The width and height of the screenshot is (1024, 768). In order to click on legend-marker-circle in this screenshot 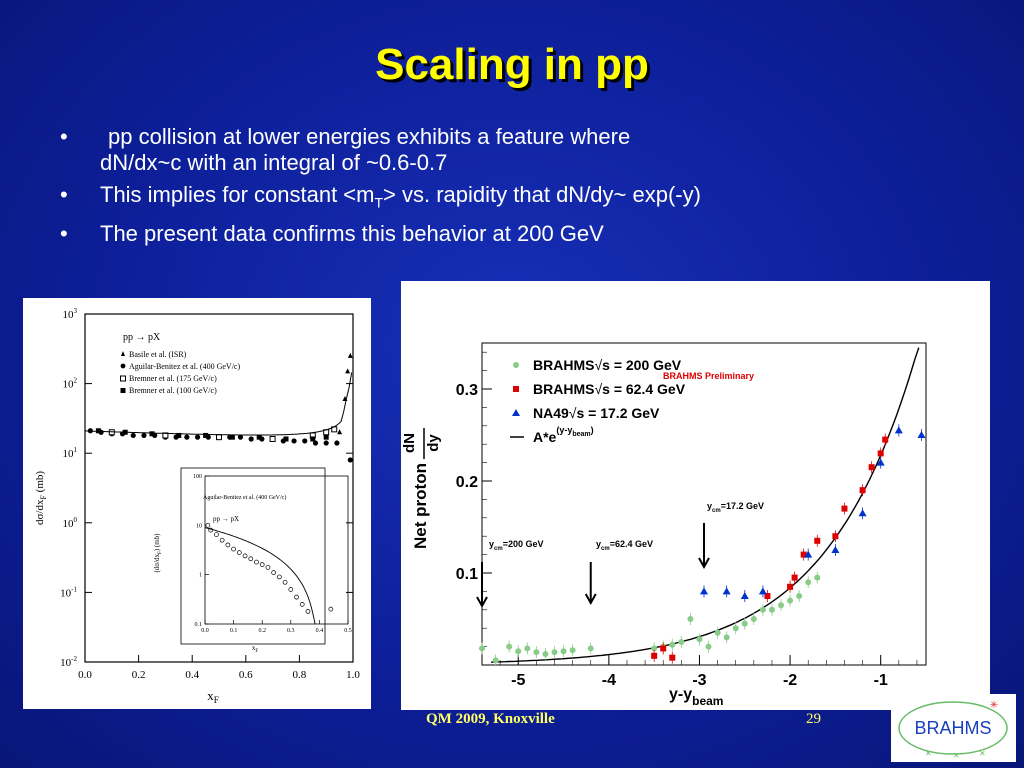, I will do `click(123, 366)`.